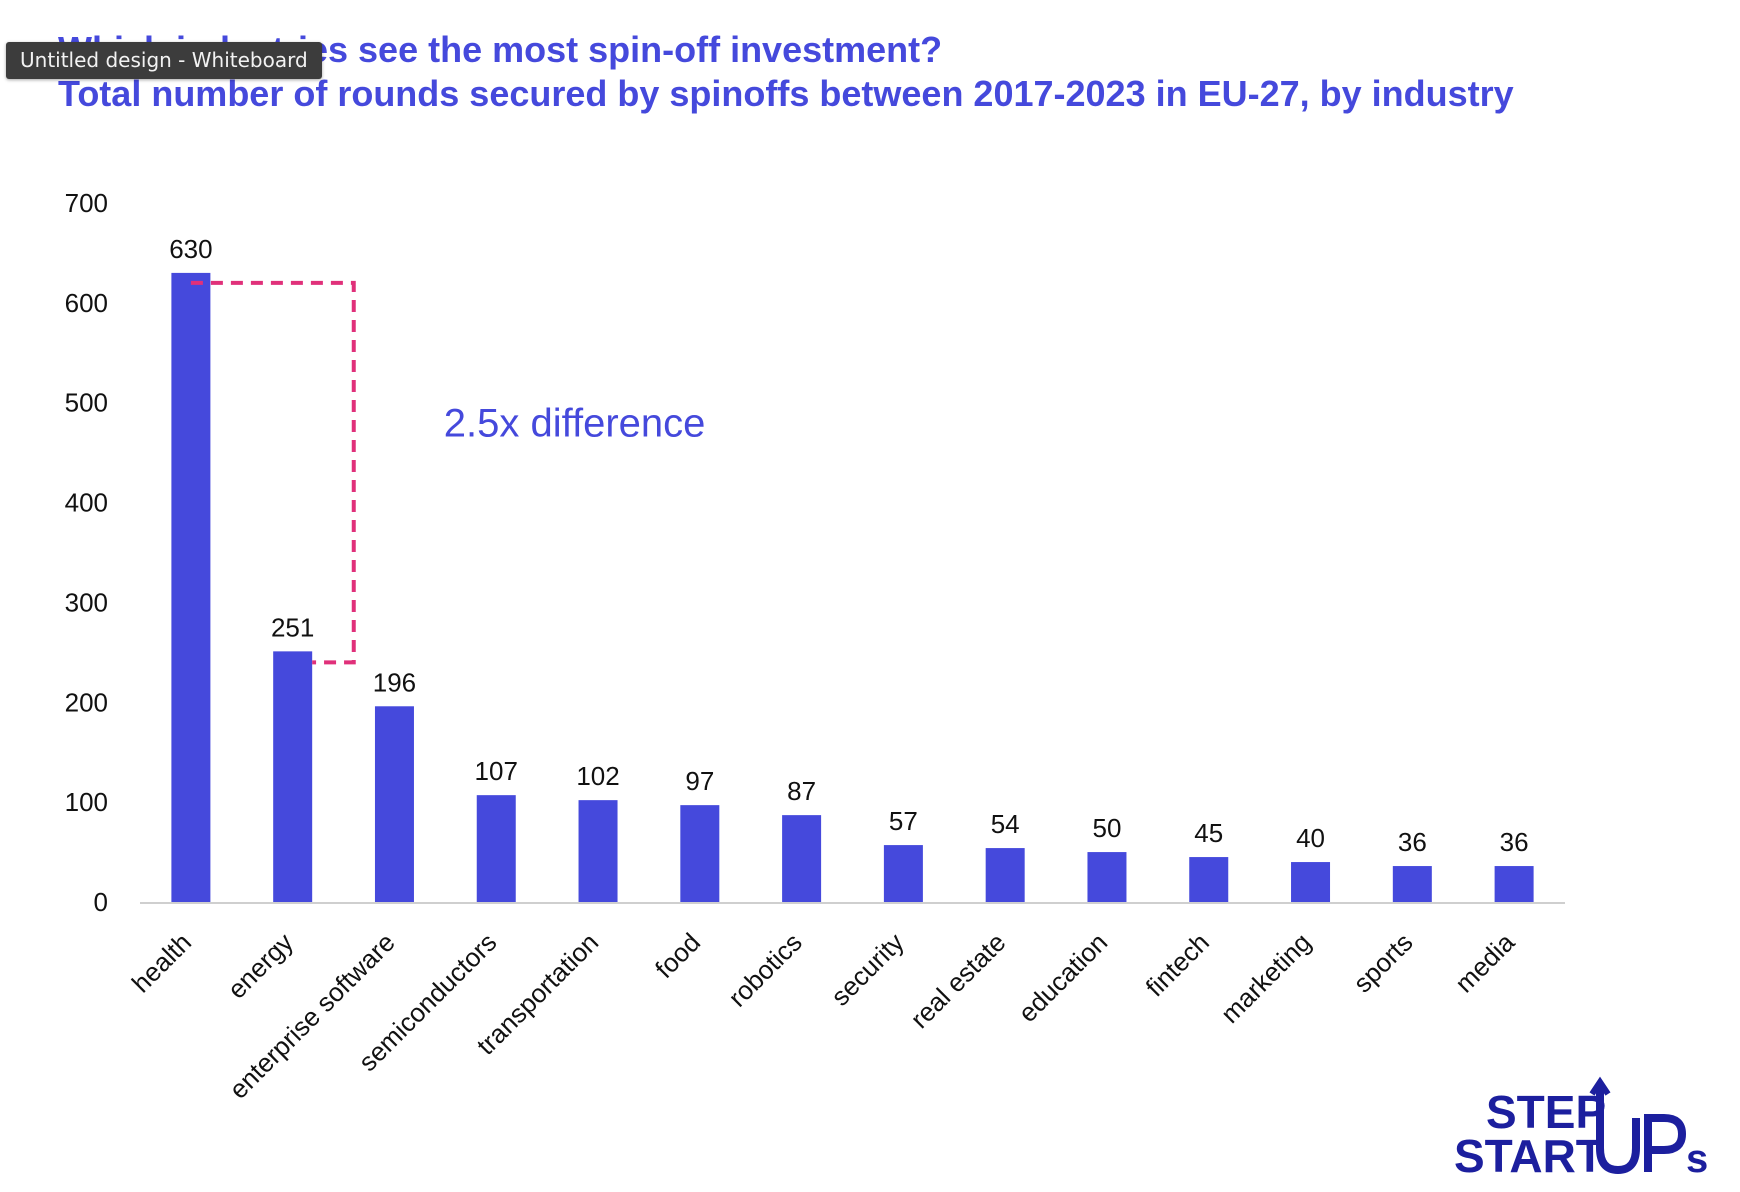  What do you see at coordinates (164, 60) in the screenshot?
I see `window-title-tooltip: Untitled design - Whiteboard` at bounding box center [164, 60].